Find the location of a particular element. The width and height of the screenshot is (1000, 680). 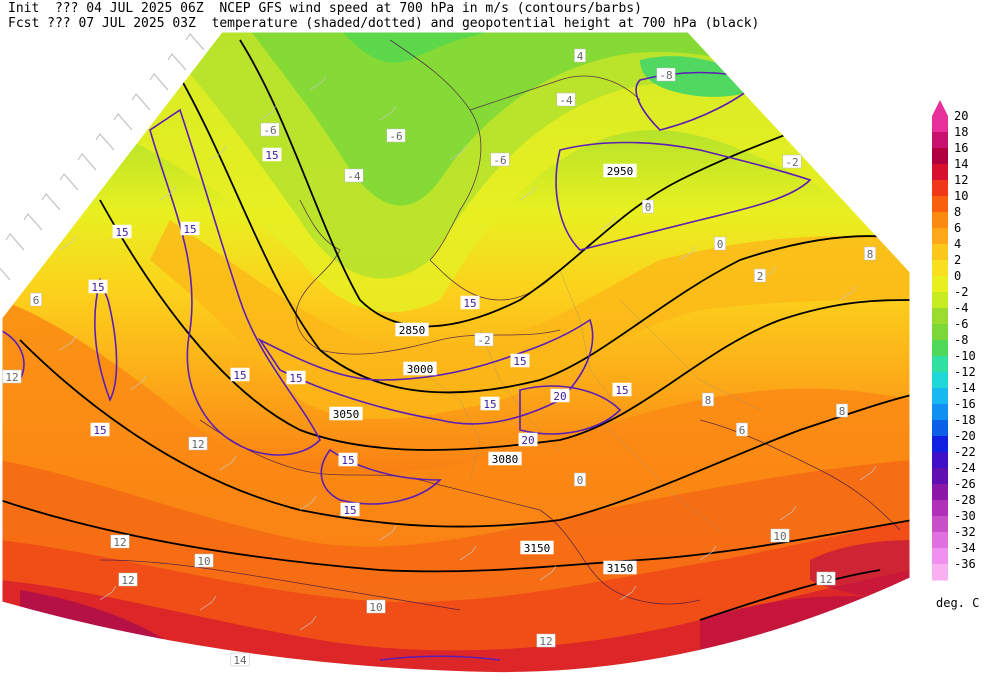

colorbar-tick-label: 2 is located at coordinates (958, 260).